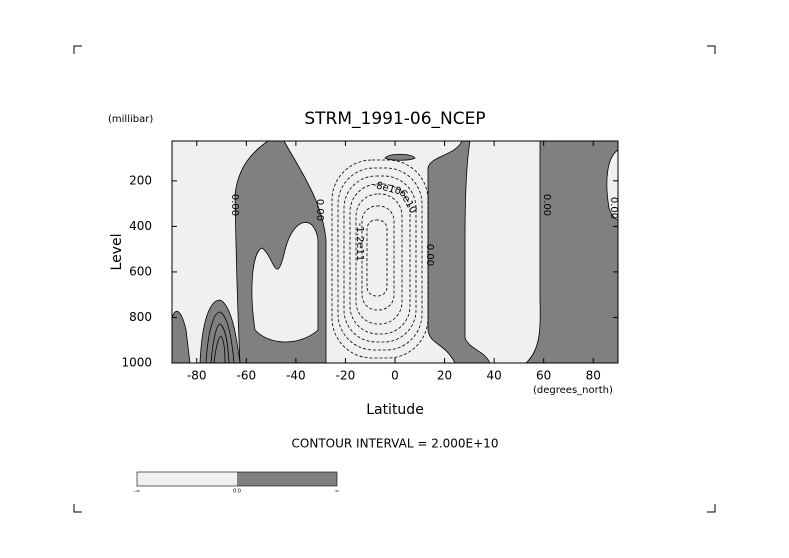  Describe the element at coordinates (285, 282) in the screenshot. I see `negative-regions` at that location.